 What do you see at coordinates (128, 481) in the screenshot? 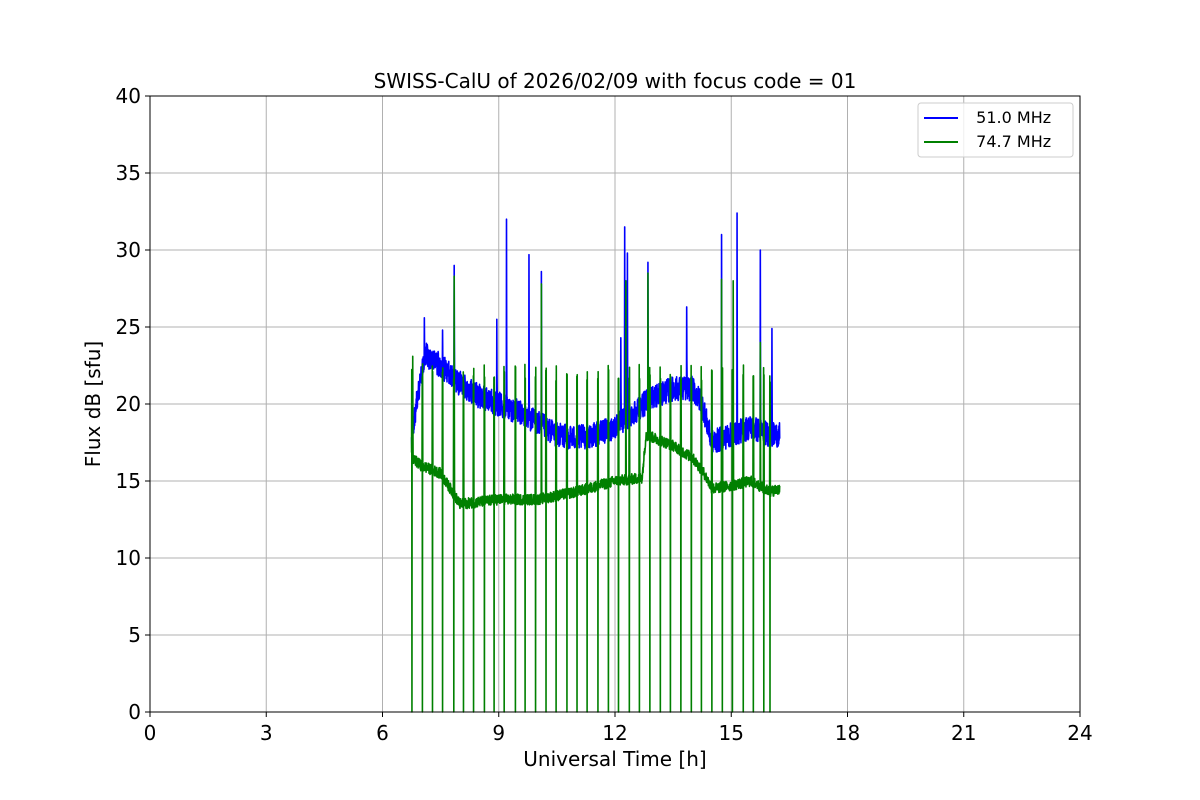
I see `y-tick-label: 15` at bounding box center [128, 481].